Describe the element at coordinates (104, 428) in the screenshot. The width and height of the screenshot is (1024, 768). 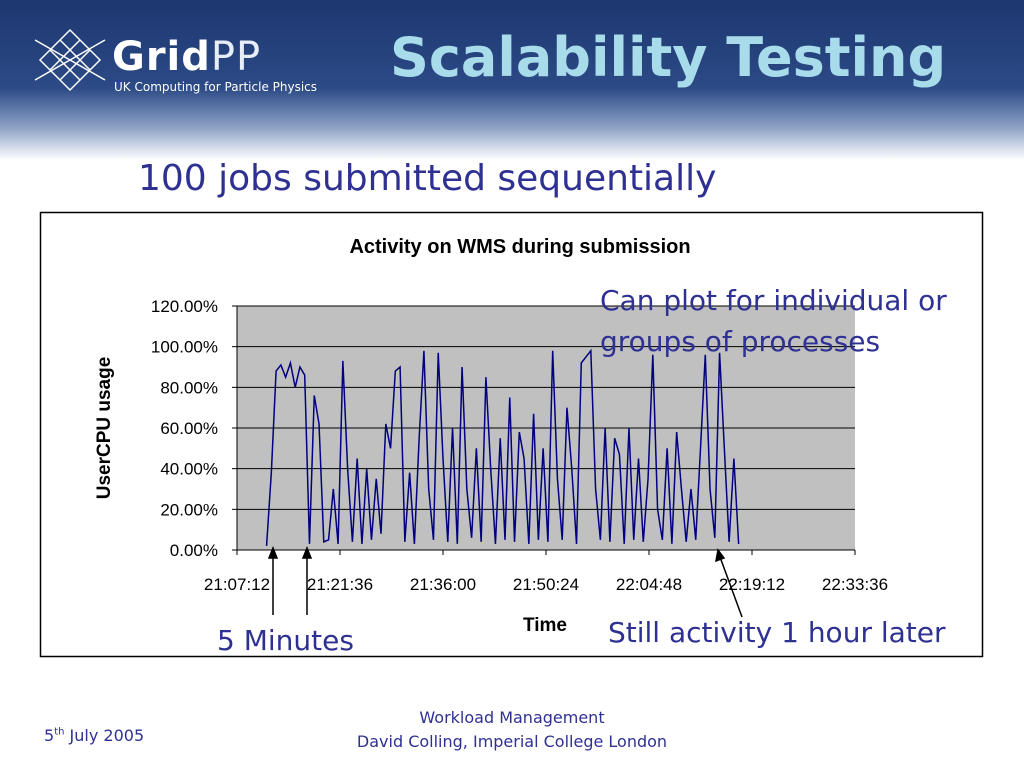
I see `y-axis-label: UserCPU usage` at that location.